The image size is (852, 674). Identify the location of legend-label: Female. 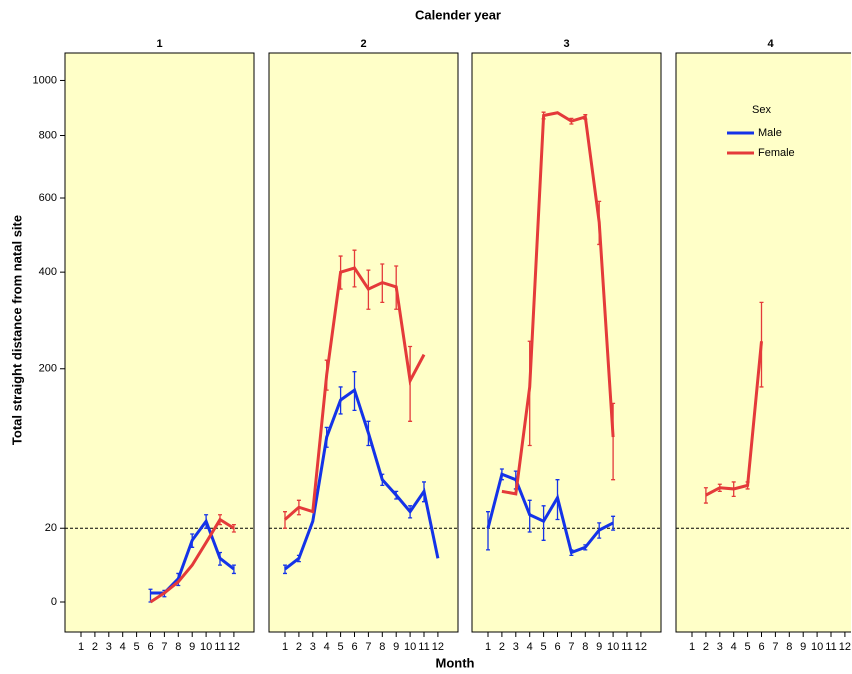
(776, 153).